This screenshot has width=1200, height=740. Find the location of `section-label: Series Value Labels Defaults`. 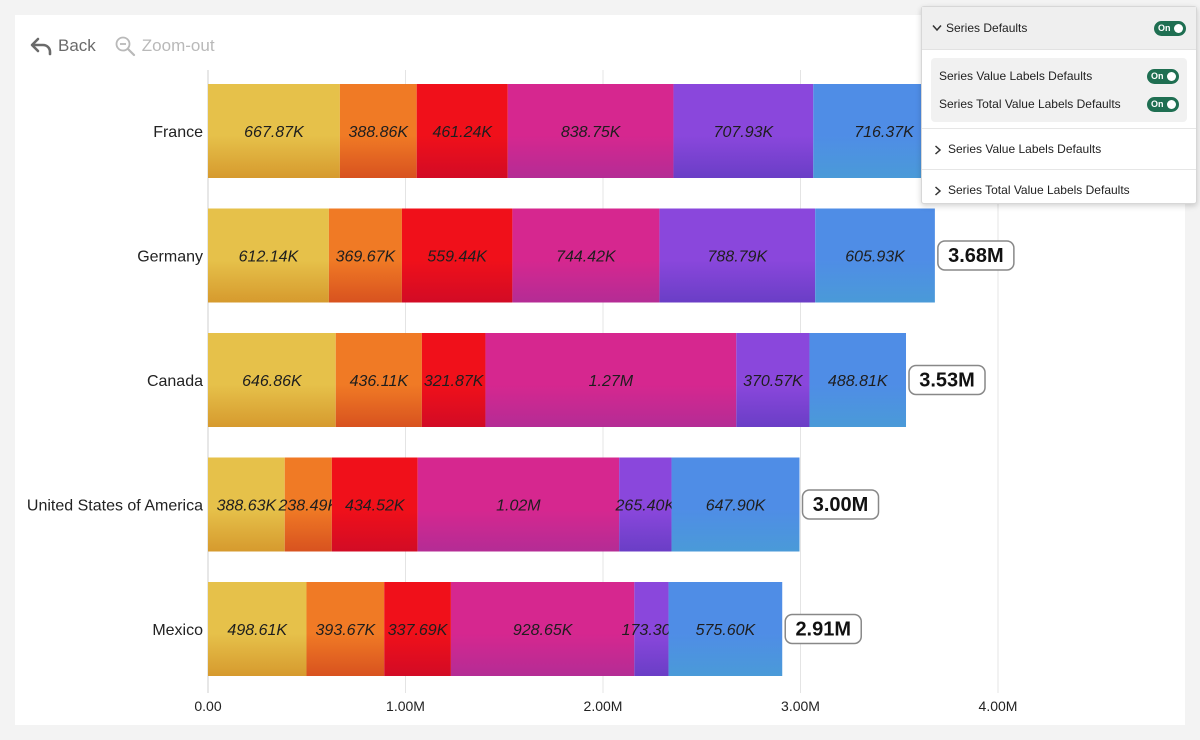

section-label: Series Value Labels Defaults is located at coordinates (1025, 149).